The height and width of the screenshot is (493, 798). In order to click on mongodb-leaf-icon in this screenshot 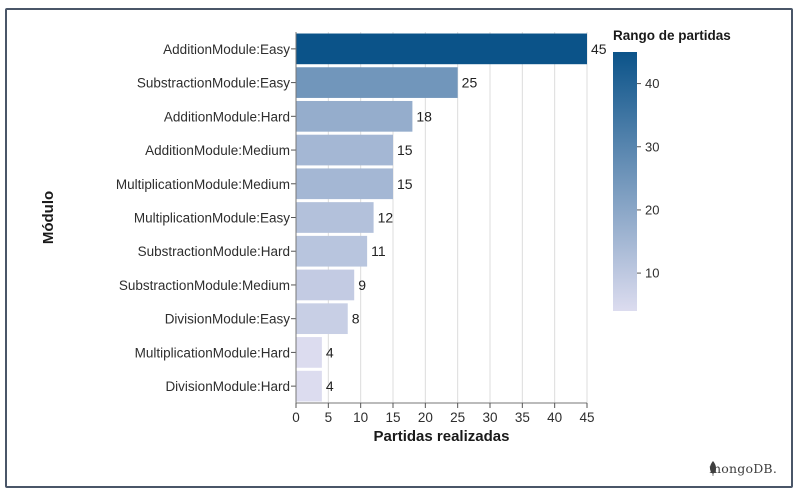, I will do `click(713, 468)`.